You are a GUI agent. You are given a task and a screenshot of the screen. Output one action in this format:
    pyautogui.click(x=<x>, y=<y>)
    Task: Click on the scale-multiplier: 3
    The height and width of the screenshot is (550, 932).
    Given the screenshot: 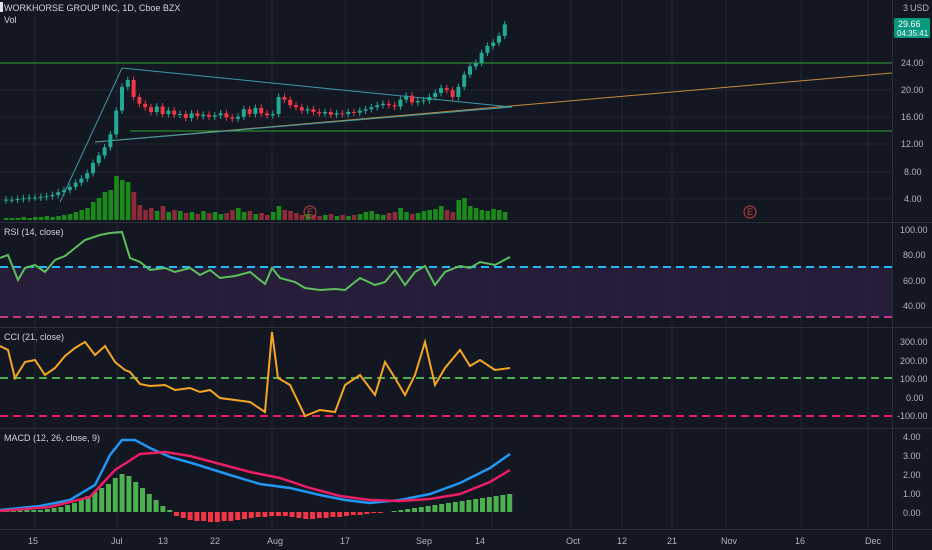 What is the action you would take?
    pyautogui.click(x=905, y=8)
    